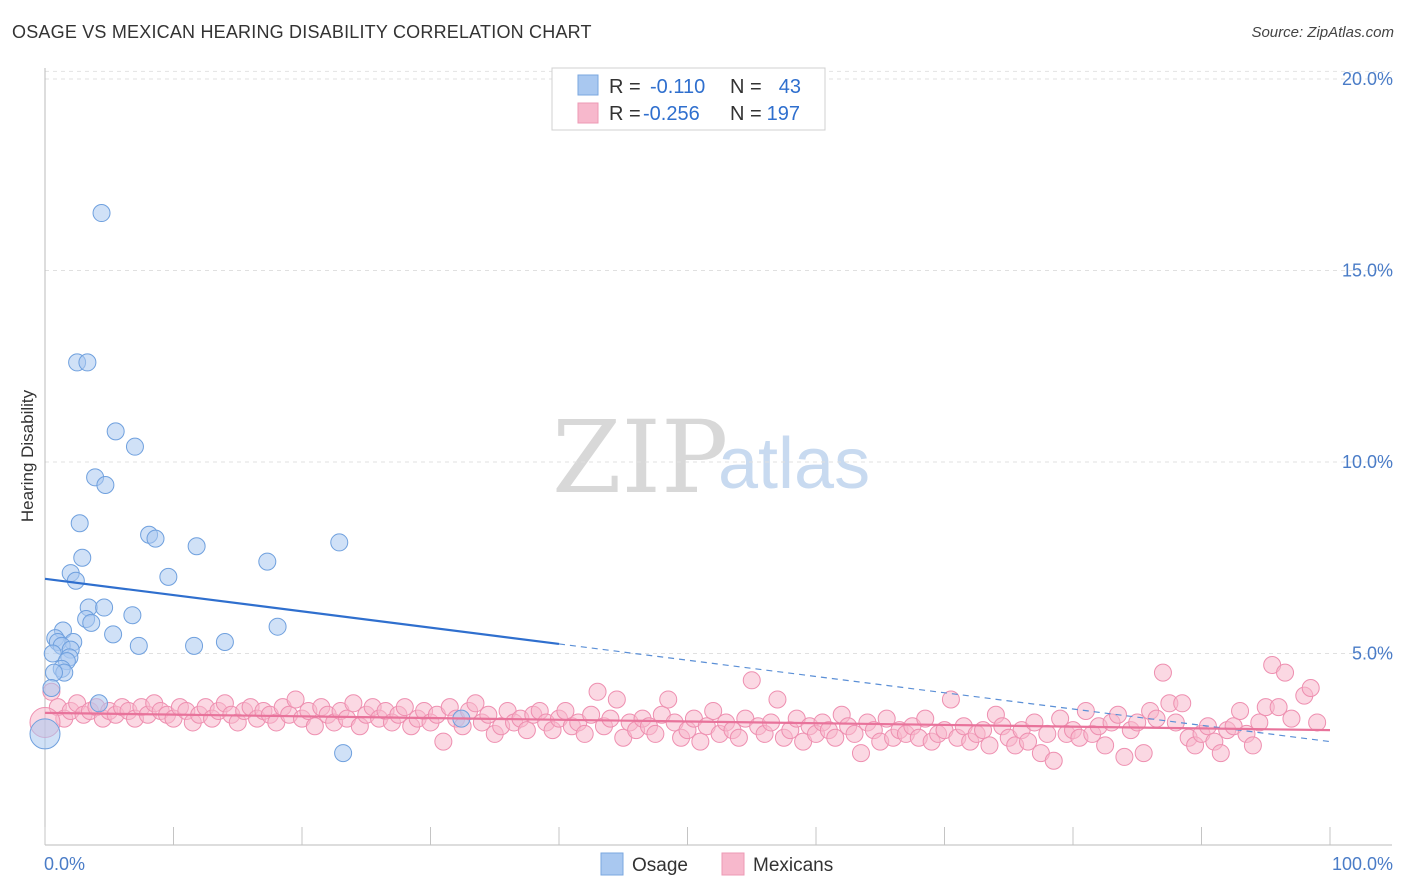 The image size is (1406, 892). I want to click on y-tick-label-3: 20.0%, so click(1367, 79).